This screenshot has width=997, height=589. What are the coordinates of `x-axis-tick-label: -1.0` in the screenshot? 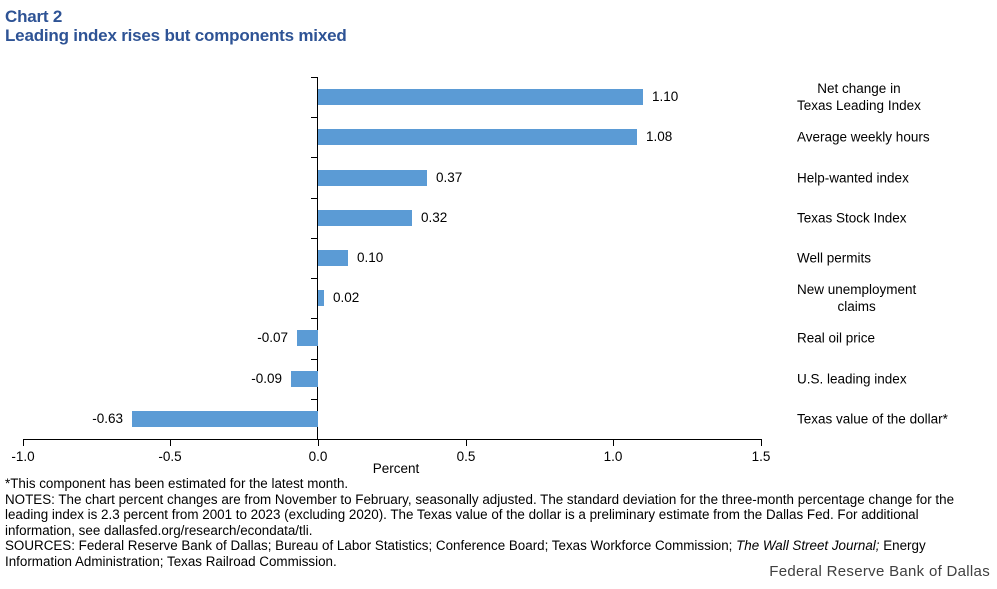 It's located at (23, 456).